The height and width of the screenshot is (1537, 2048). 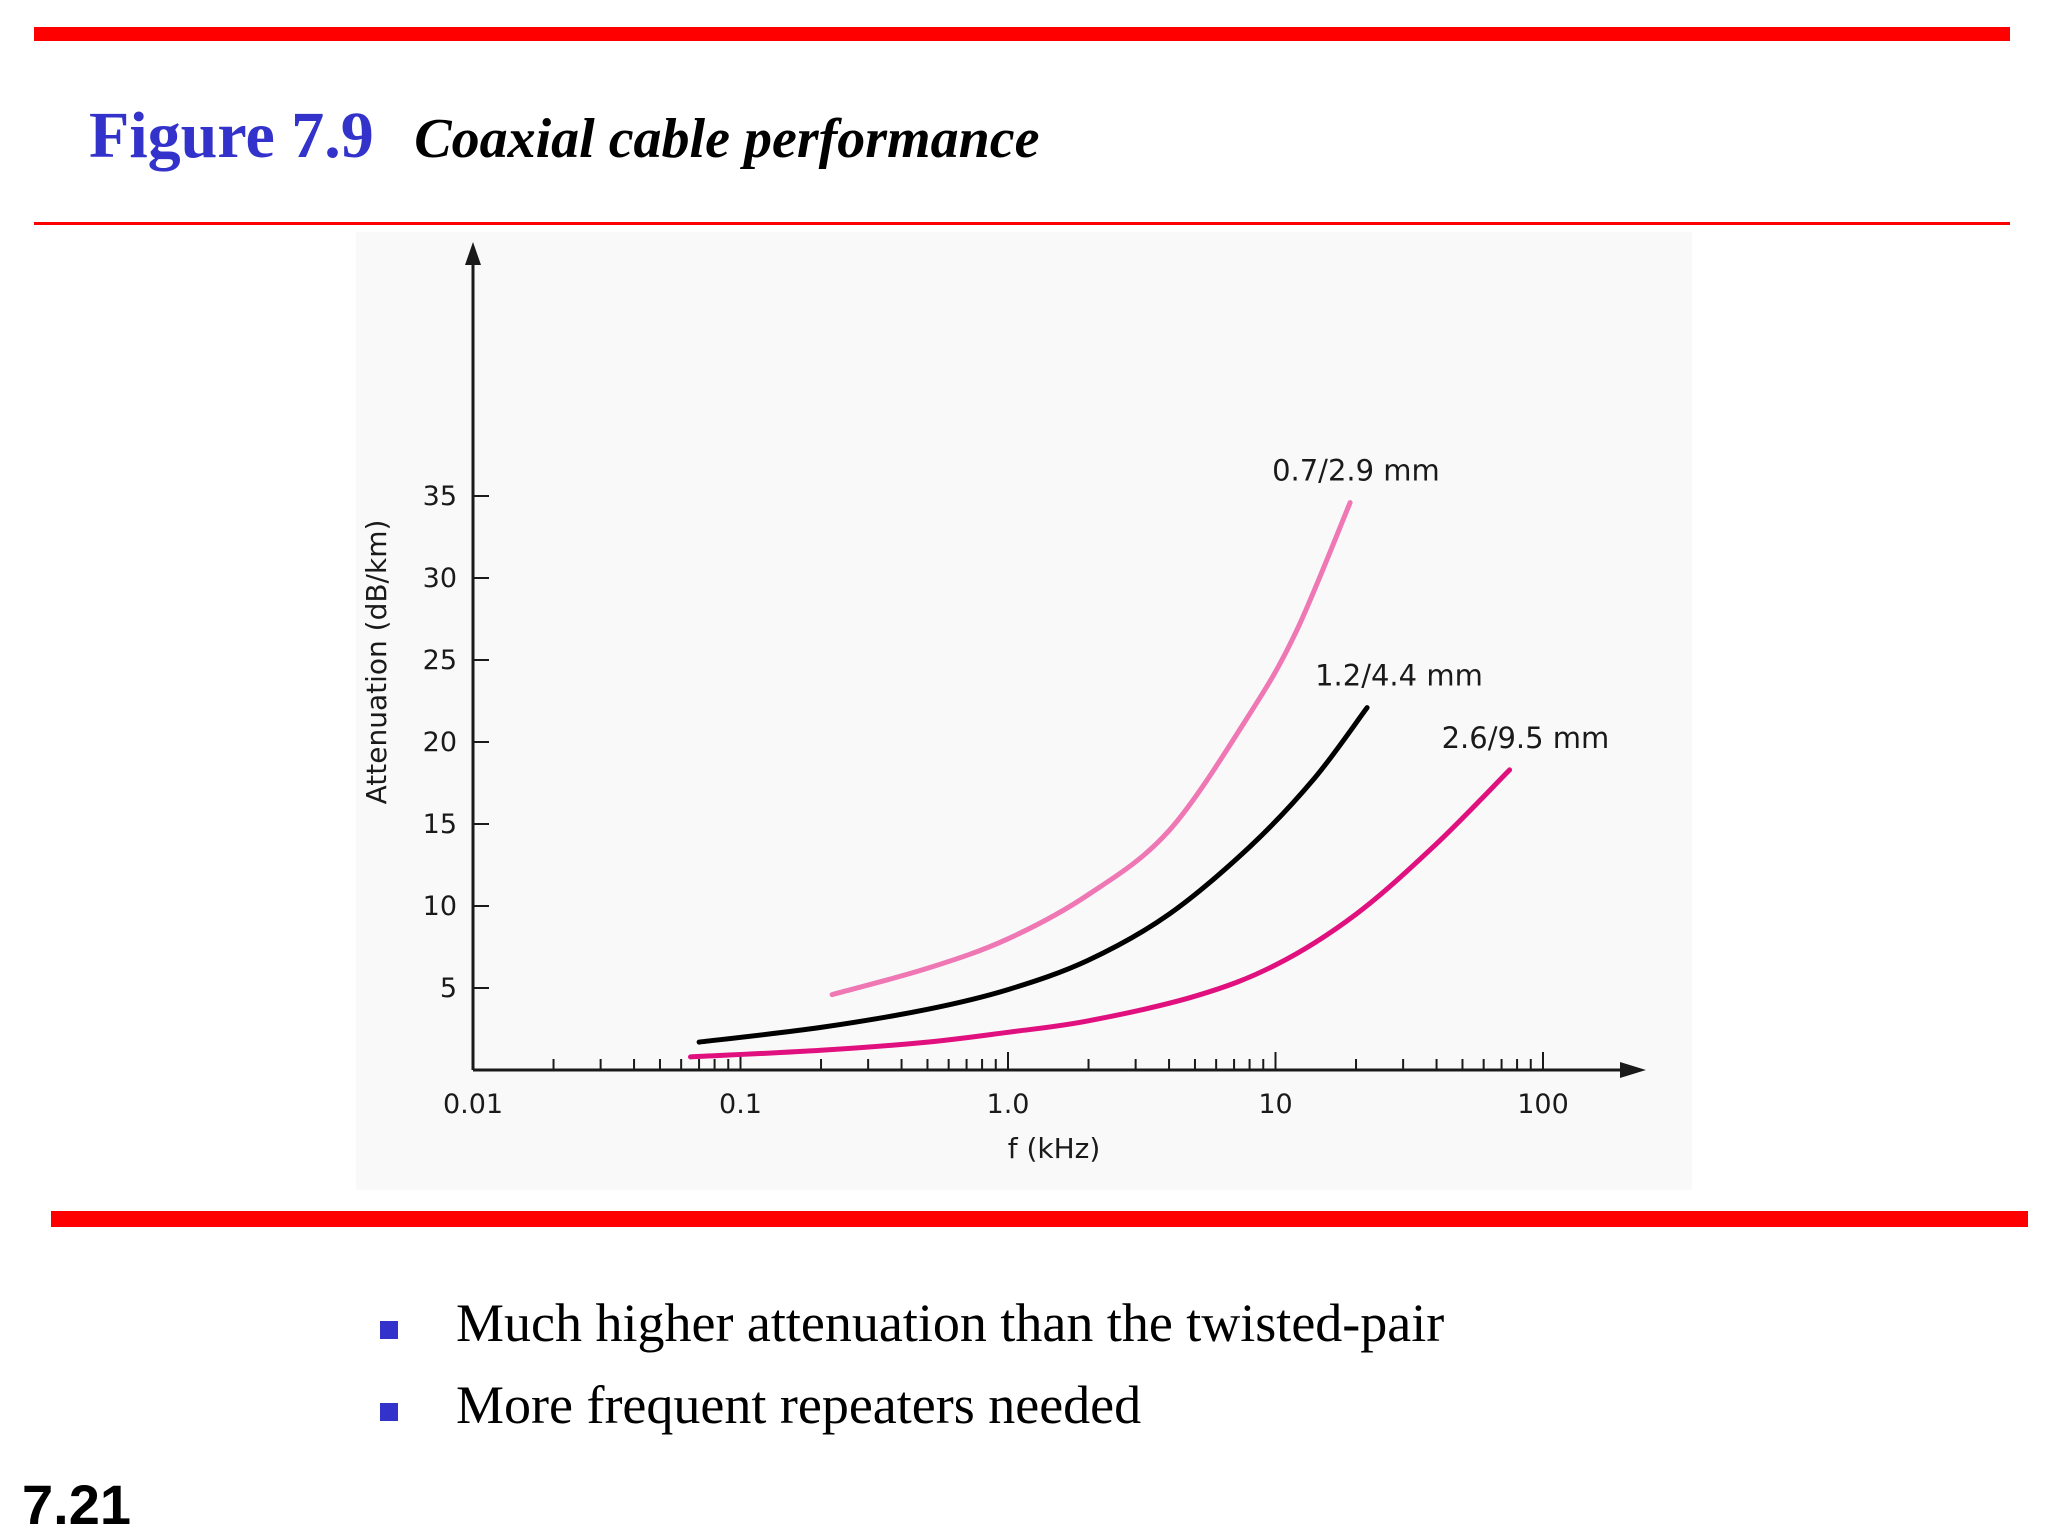 What do you see at coordinates (1275, 1104) in the screenshot?
I see `x-tick-label: 10` at bounding box center [1275, 1104].